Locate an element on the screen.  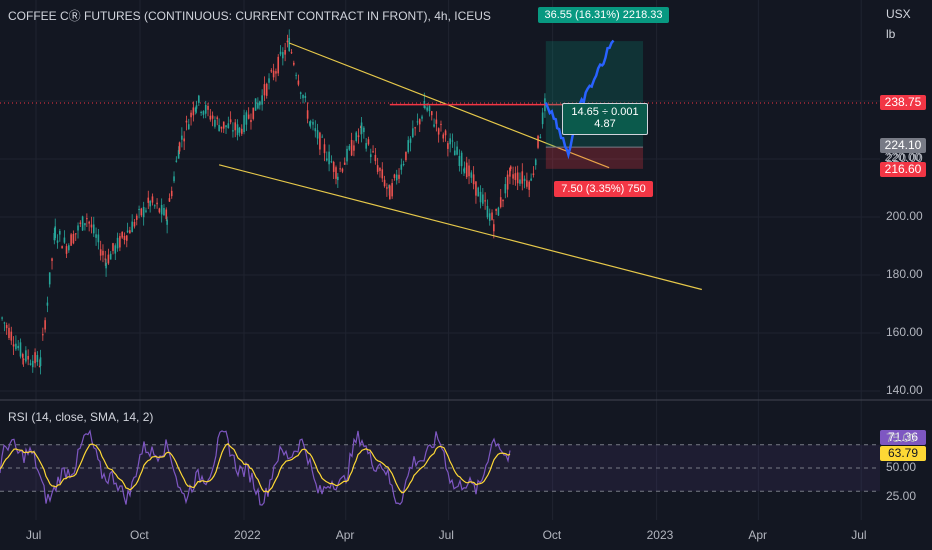
time-tick-label: Oct is located at coordinates (552, 535).